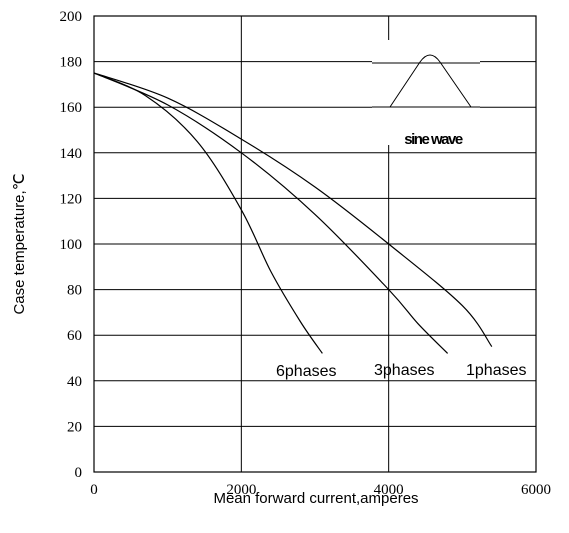  I want to click on y-tick-label: 120, so click(71, 199).